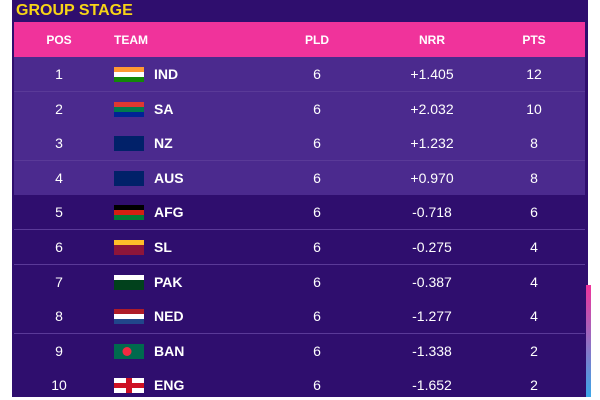  What do you see at coordinates (169, 212) in the screenshot?
I see `cell-team: AFG` at bounding box center [169, 212].